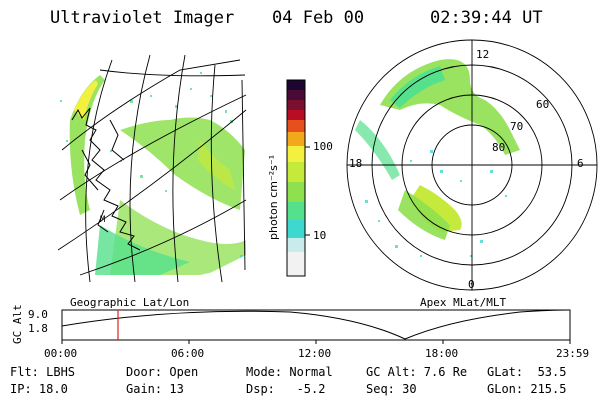 The width and height of the screenshot is (600, 400). What do you see at coordinates (188, 353) in the screenshot?
I see `x-tick-0600: 06:00` at bounding box center [188, 353].